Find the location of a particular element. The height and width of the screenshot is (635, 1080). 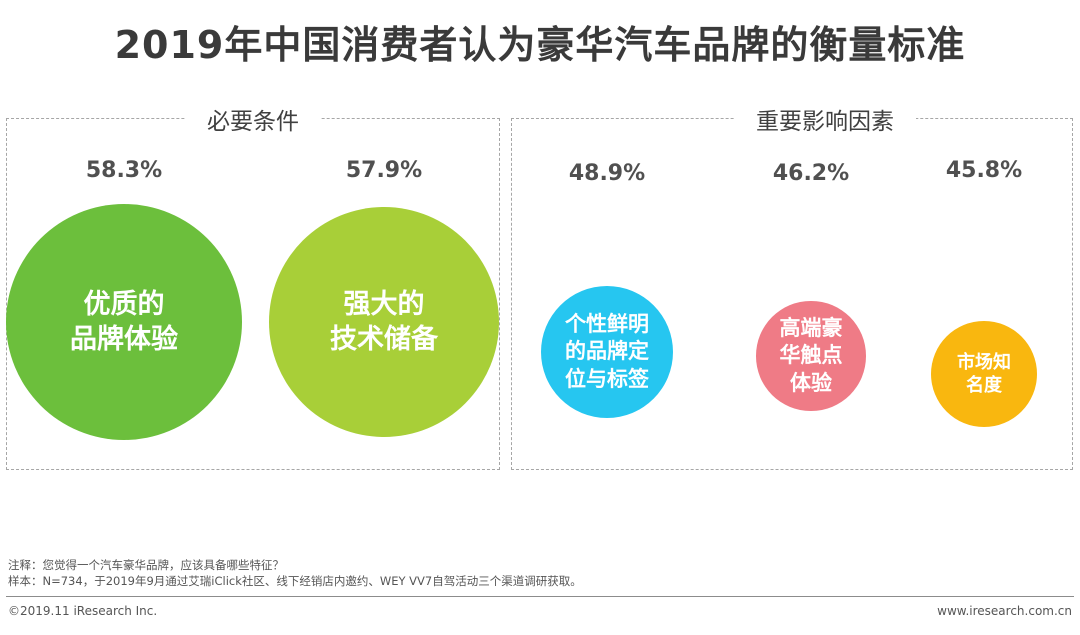

bubble-label: 市场知 名度 is located at coordinates (983, 373).